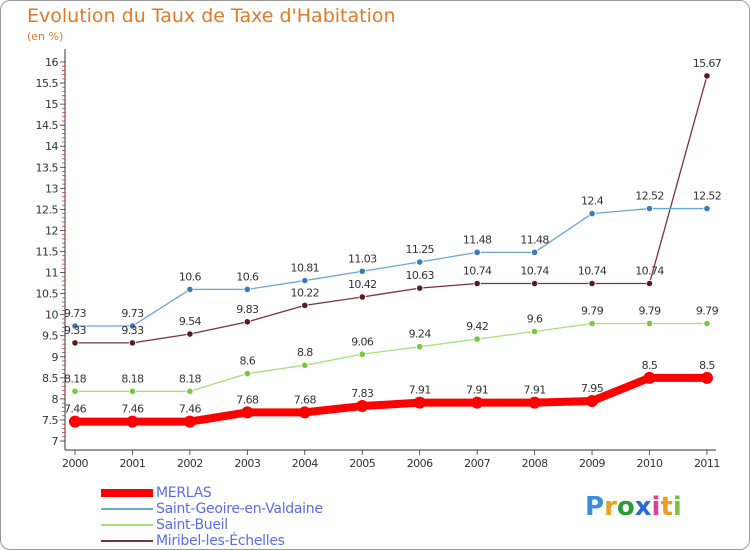 Image resolution: width=750 pixels, height=550 pixels. Describe the element at coordinates (220, 541) in the screenshot. I see `legend-label-miribel: Miribel-les-Échelles` at that location.